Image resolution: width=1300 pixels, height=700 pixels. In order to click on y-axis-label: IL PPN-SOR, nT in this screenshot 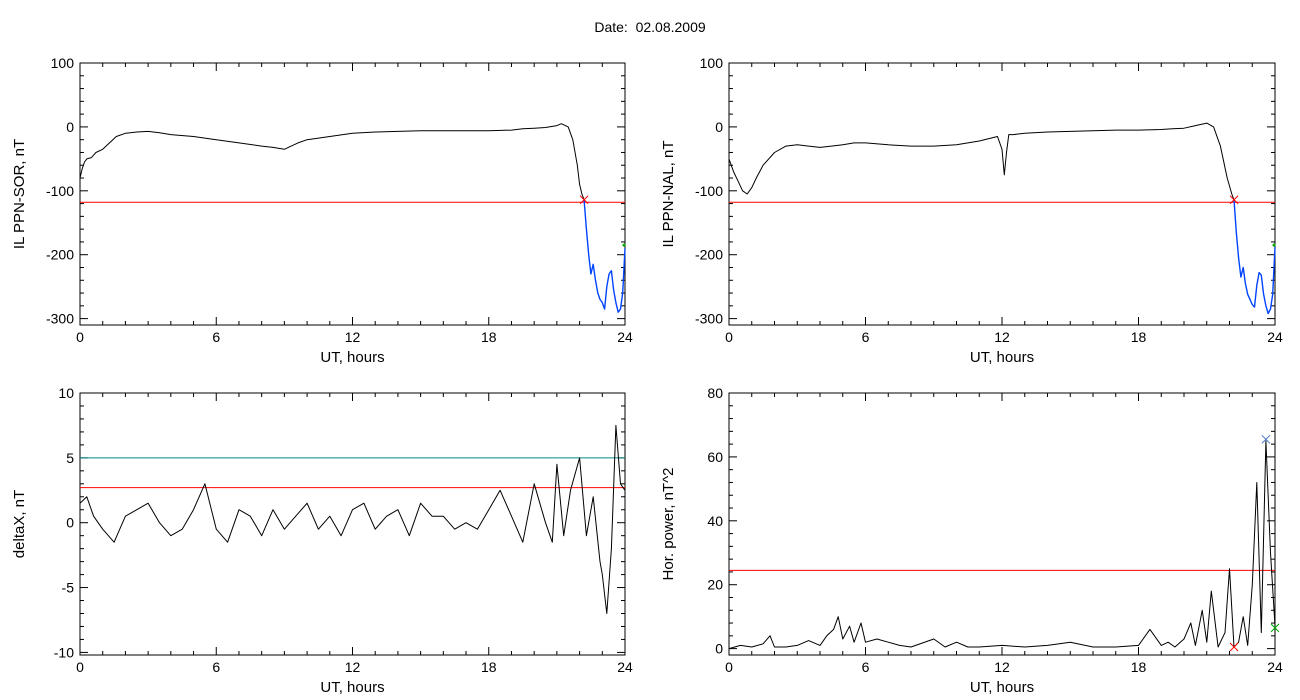, I will do `click(19, 194)`.